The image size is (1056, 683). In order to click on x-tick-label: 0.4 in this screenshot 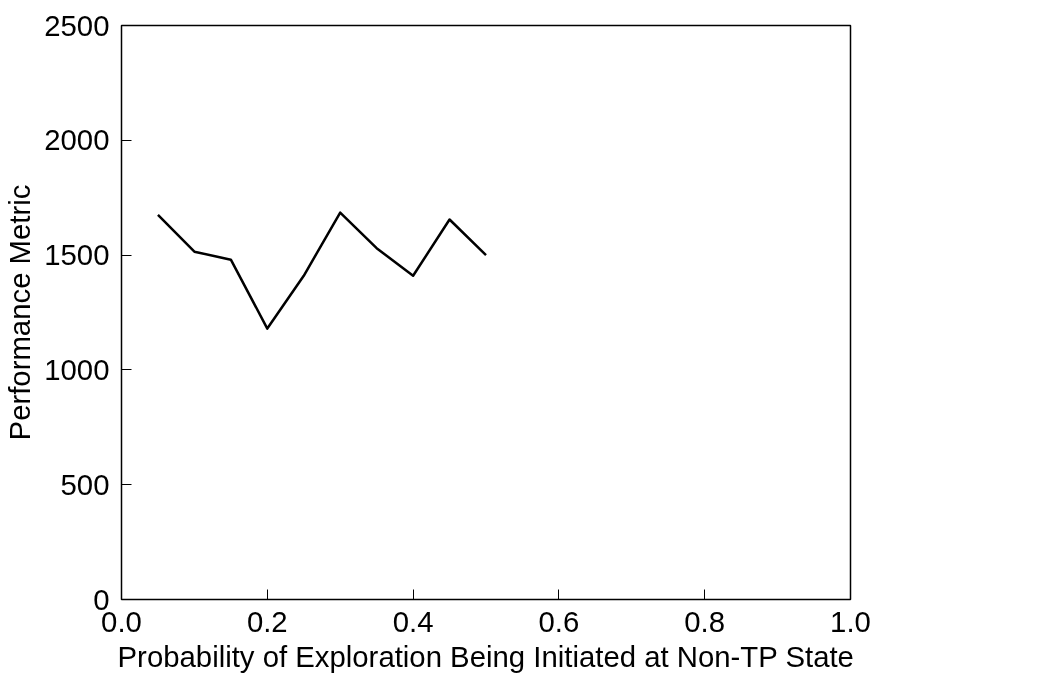, I will do `click(413, 621)`.